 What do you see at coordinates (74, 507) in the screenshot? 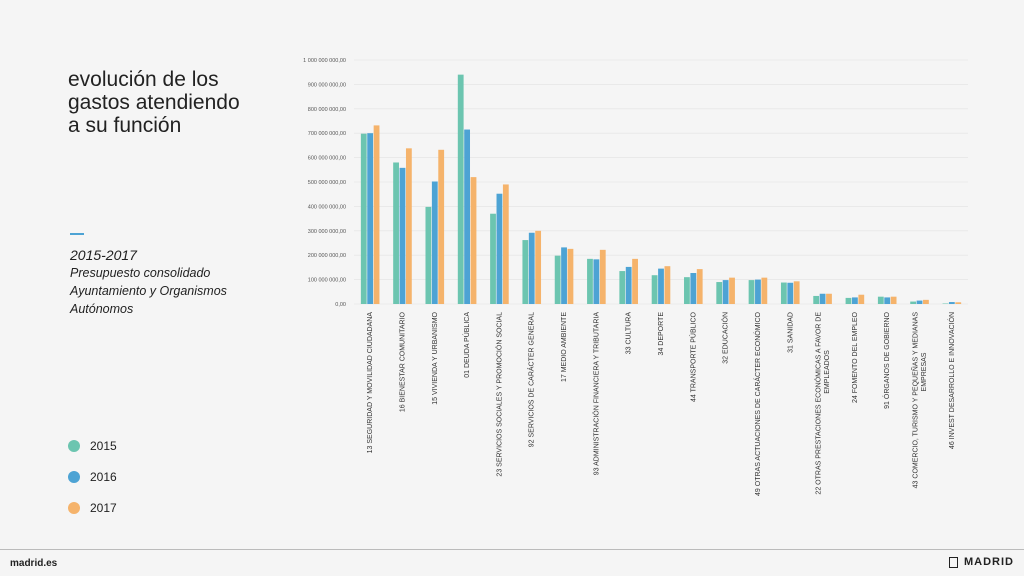
I see `legend-dot-2017` at bounding box center [74, 507].